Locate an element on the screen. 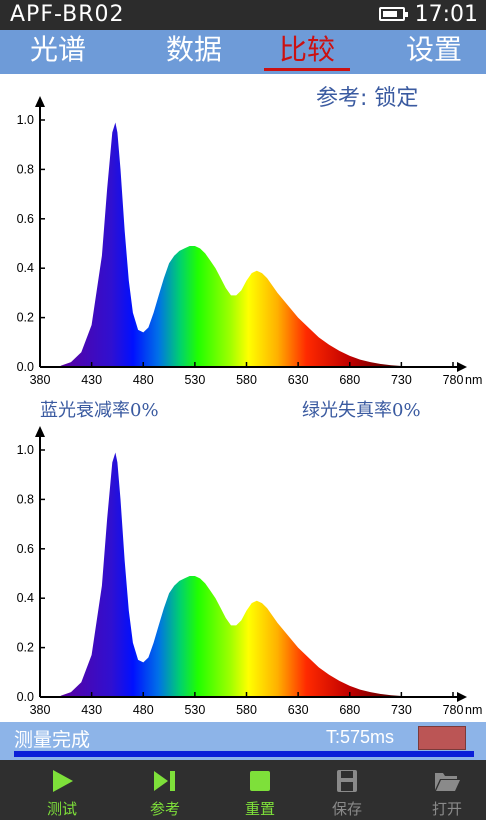 The image size is (486, 820). save-icon is located at coordinates (347, 781).